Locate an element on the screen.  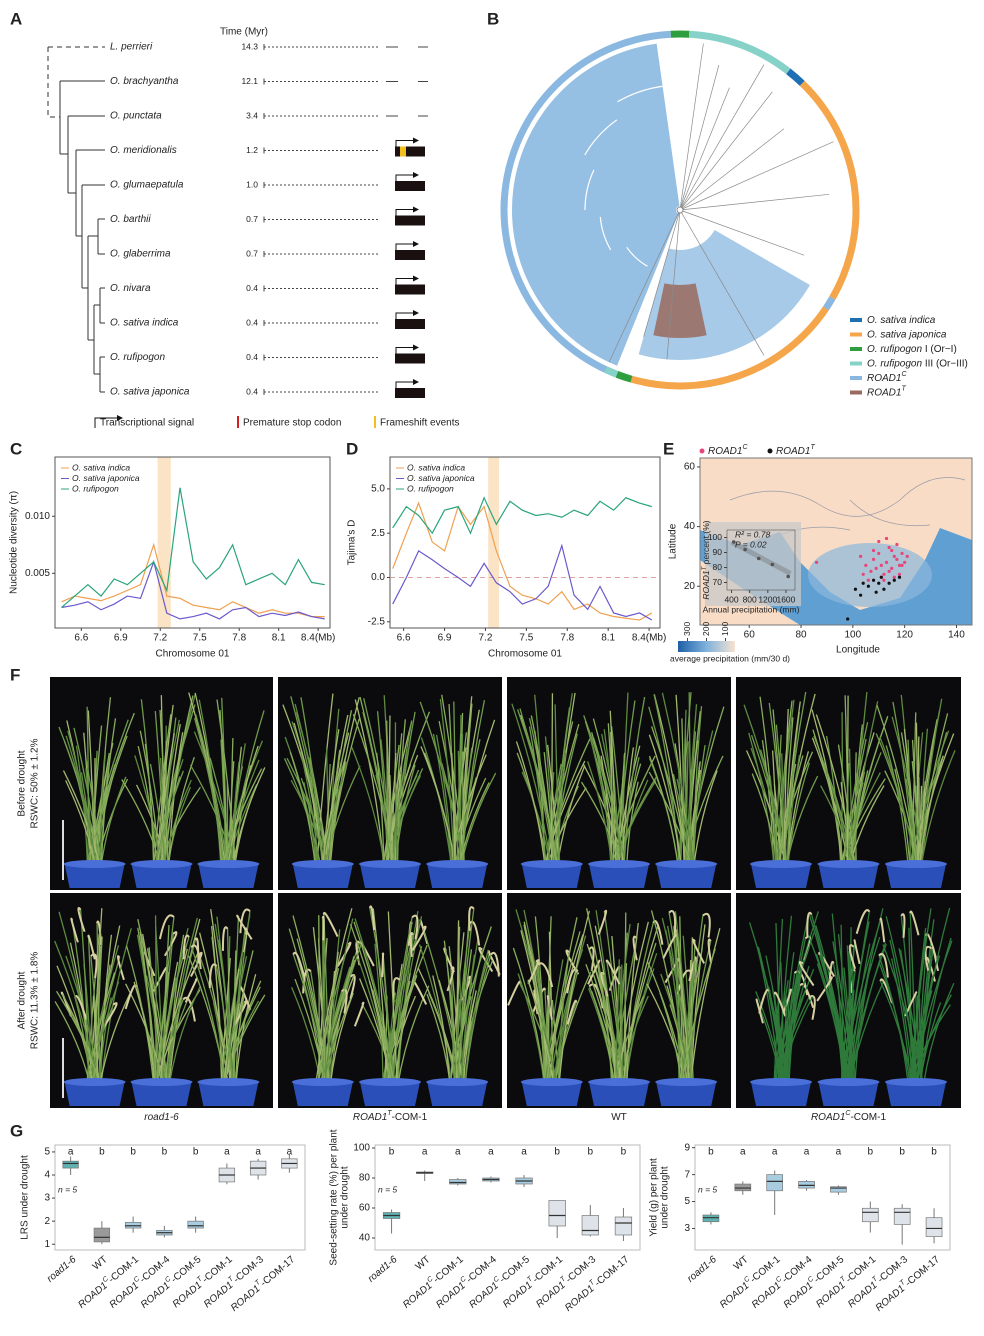
y-tick-label: 3 is located at coordinates (47, 1198).